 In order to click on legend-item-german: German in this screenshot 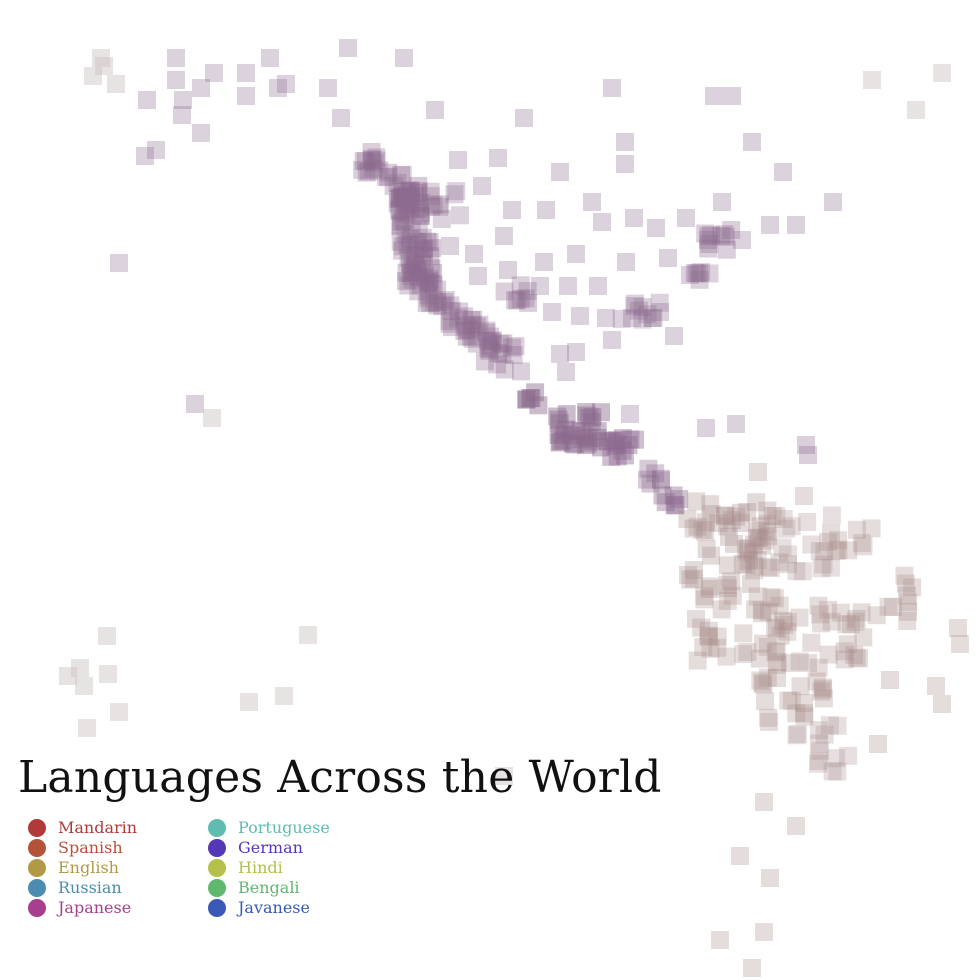, I will do `click(298, 848)`.